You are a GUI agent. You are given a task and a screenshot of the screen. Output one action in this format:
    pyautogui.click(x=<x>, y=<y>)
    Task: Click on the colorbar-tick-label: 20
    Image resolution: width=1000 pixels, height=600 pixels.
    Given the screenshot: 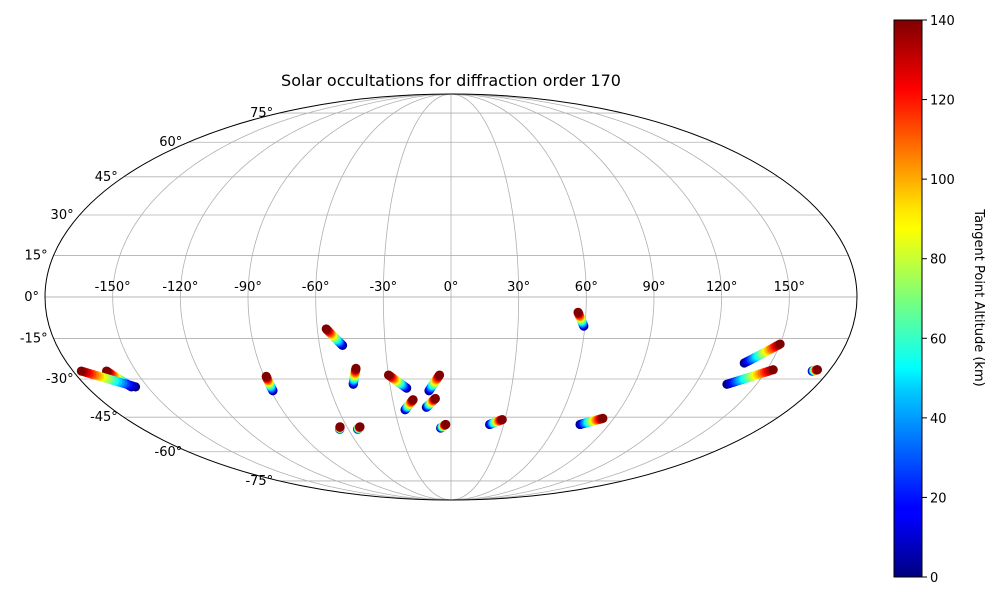 What is the action you would take?
    pyautogui.click(x=938, y=498)
    